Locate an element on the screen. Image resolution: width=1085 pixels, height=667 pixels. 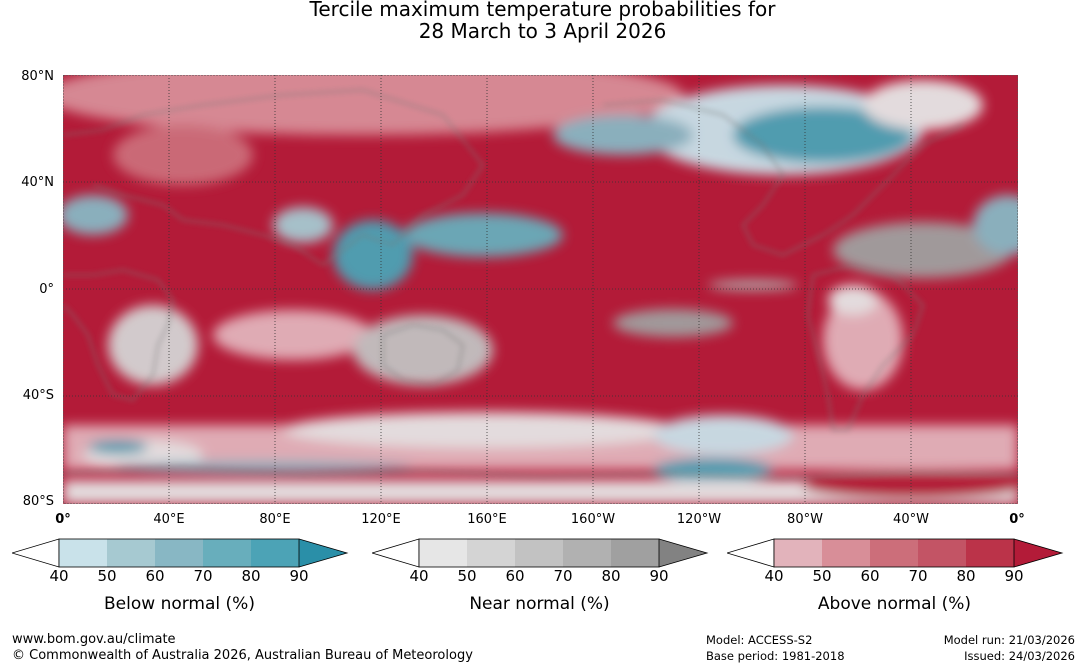
e-atlantic-below is located at coordinates (995, 225).